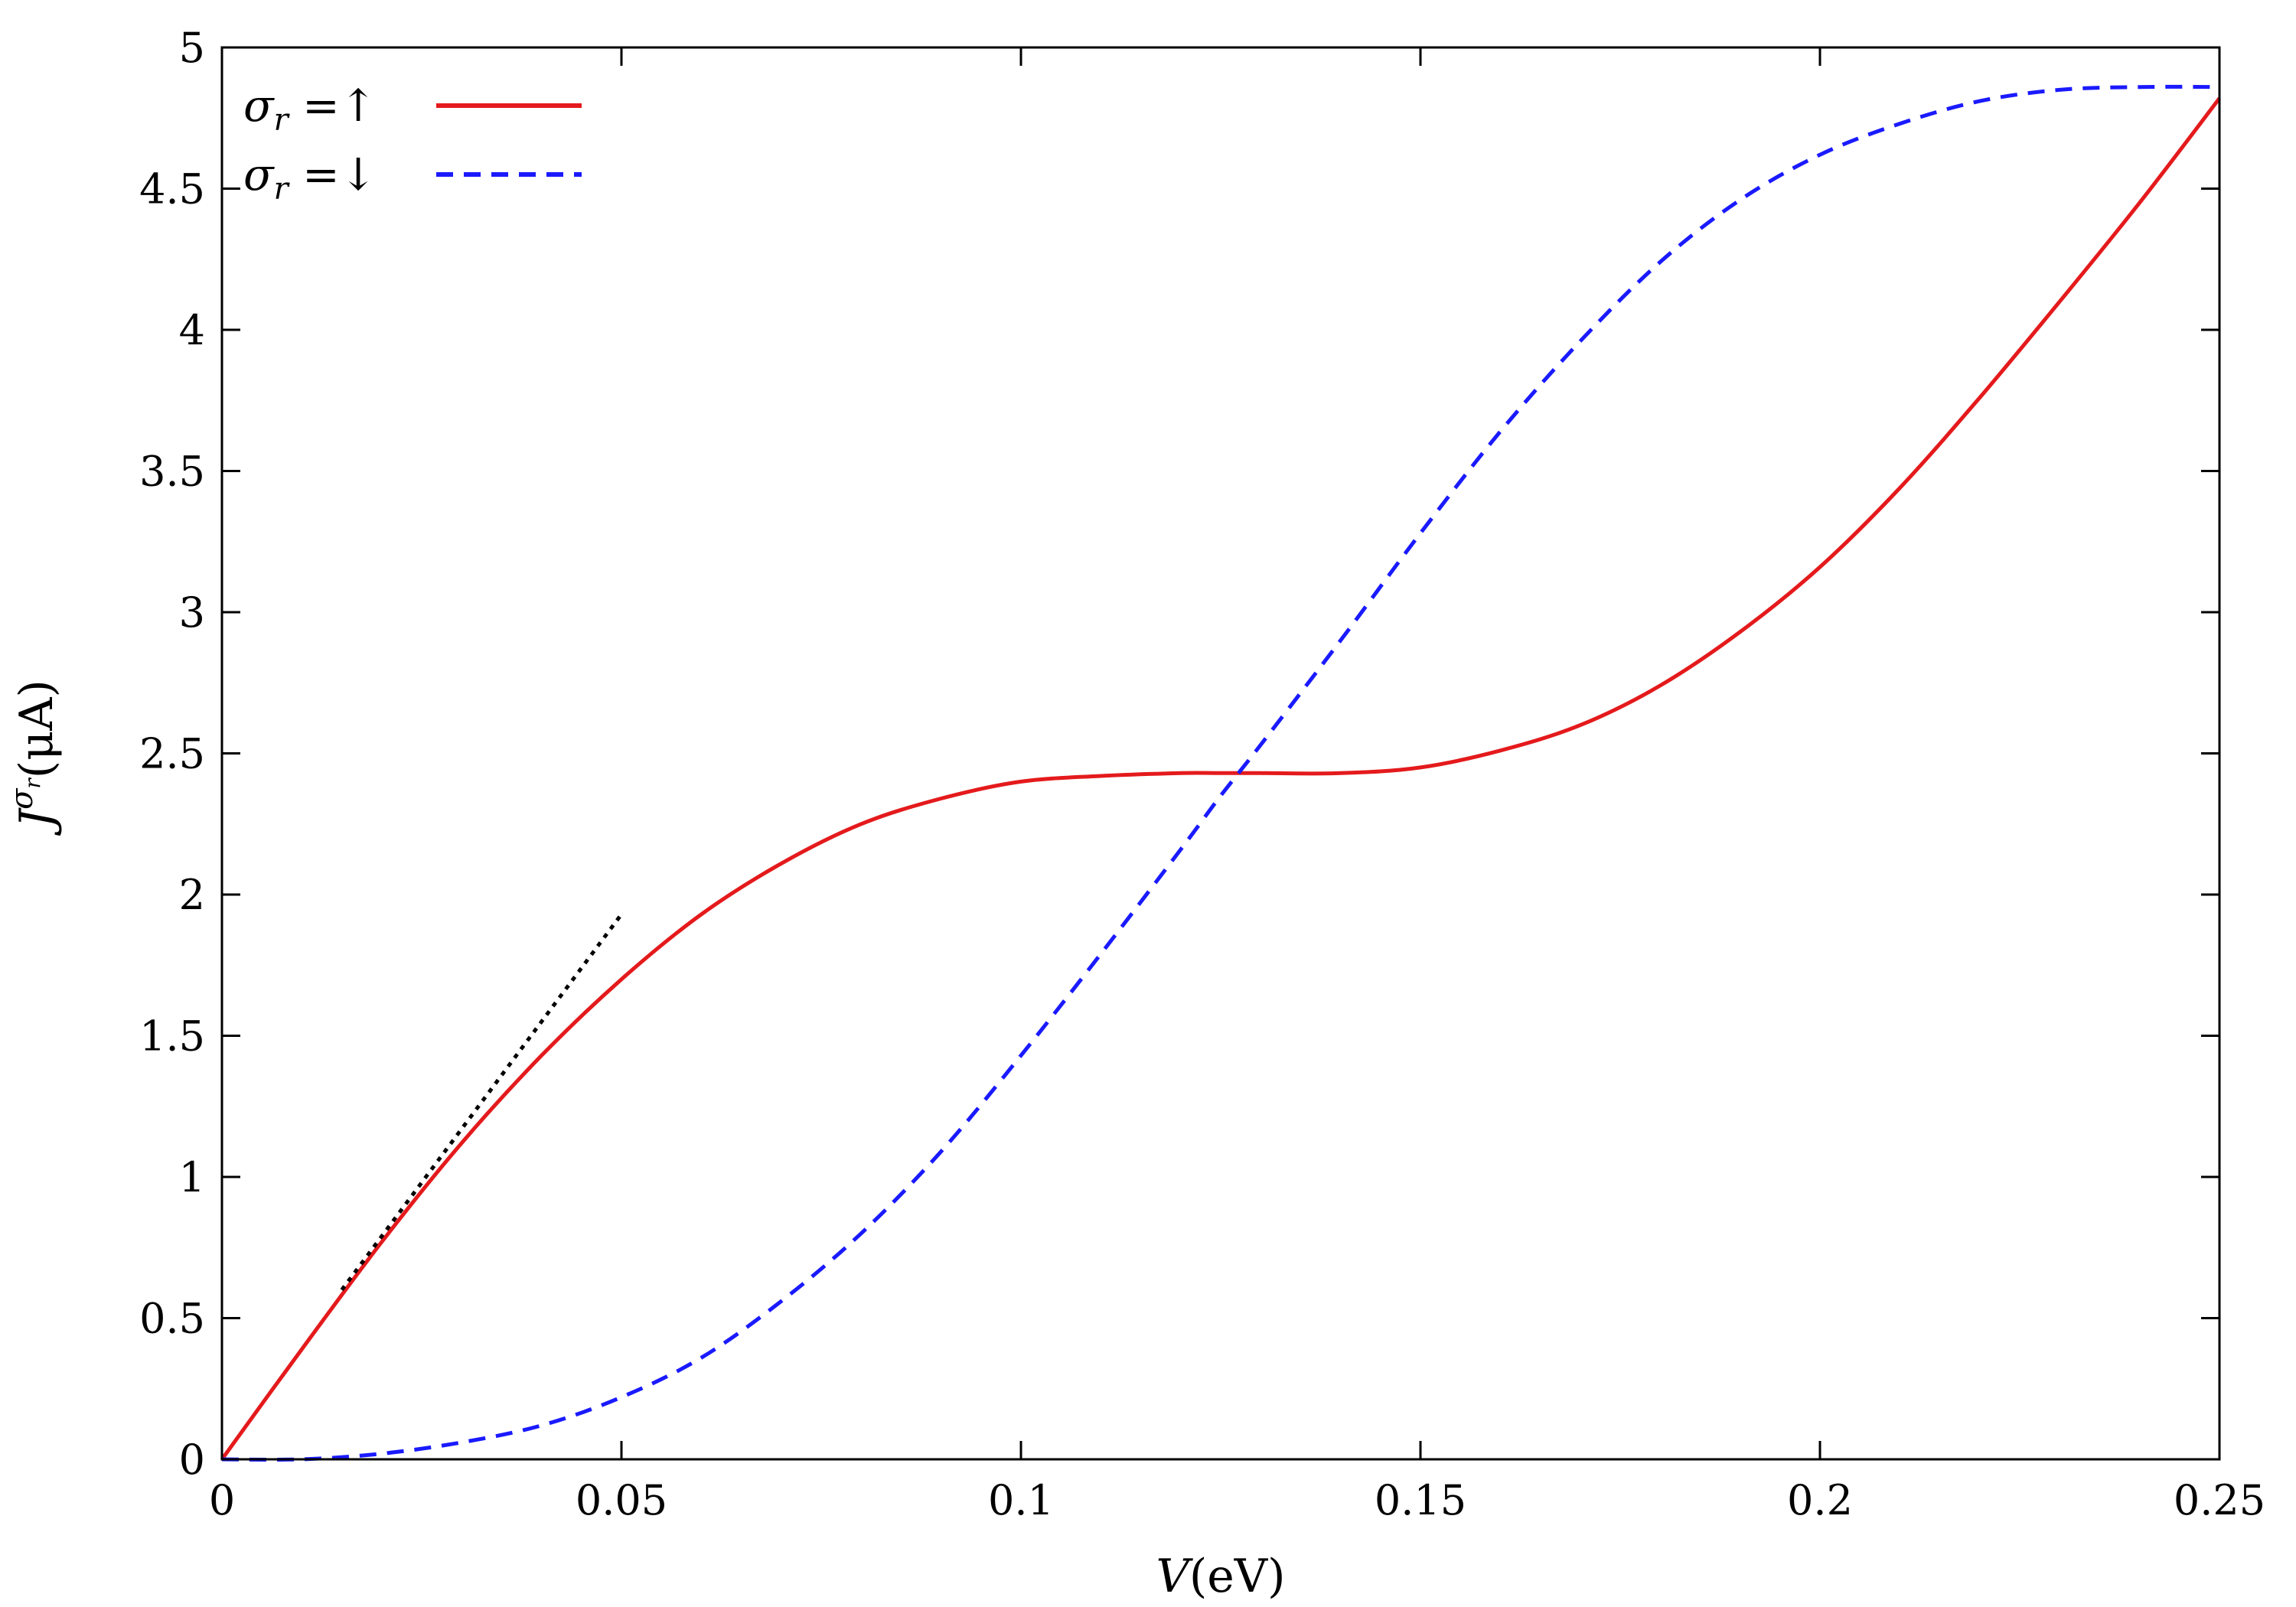 This screenshot has width=2296, height=1607. Describe the element at coordinates (37, 729) in the screenshot. I see `y-axis-unit: (μA)` at that location.